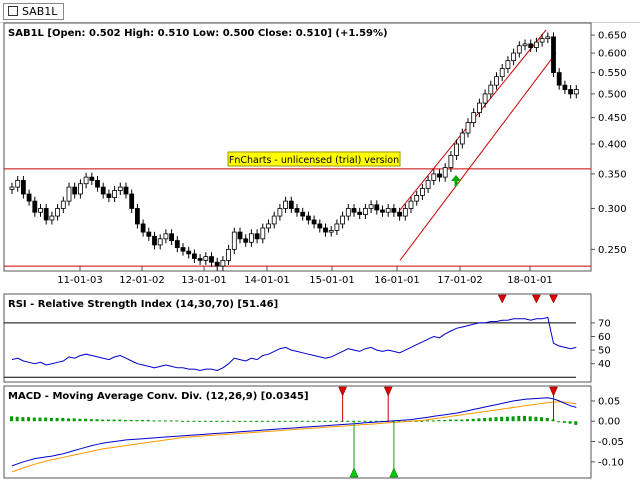  I want to click on price-x-tick-label: 18-01-01, so click(529, 280).